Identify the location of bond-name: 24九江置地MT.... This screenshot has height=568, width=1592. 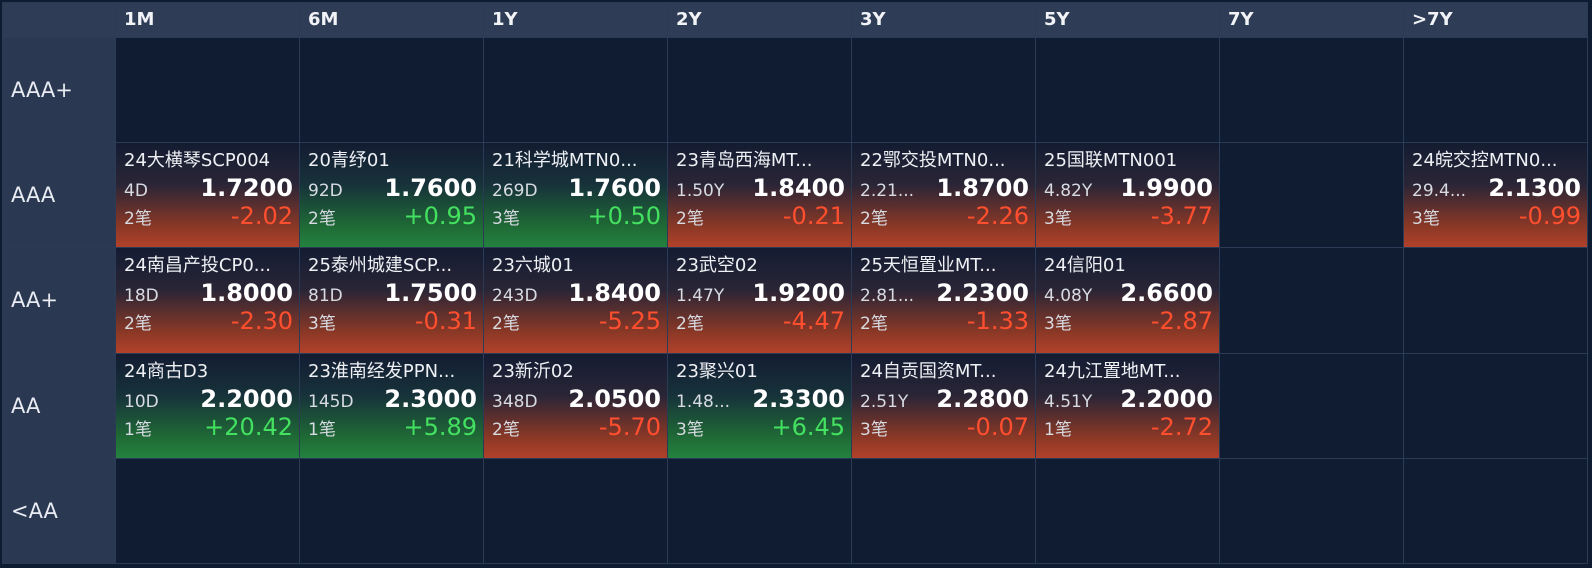
(1112, 371).